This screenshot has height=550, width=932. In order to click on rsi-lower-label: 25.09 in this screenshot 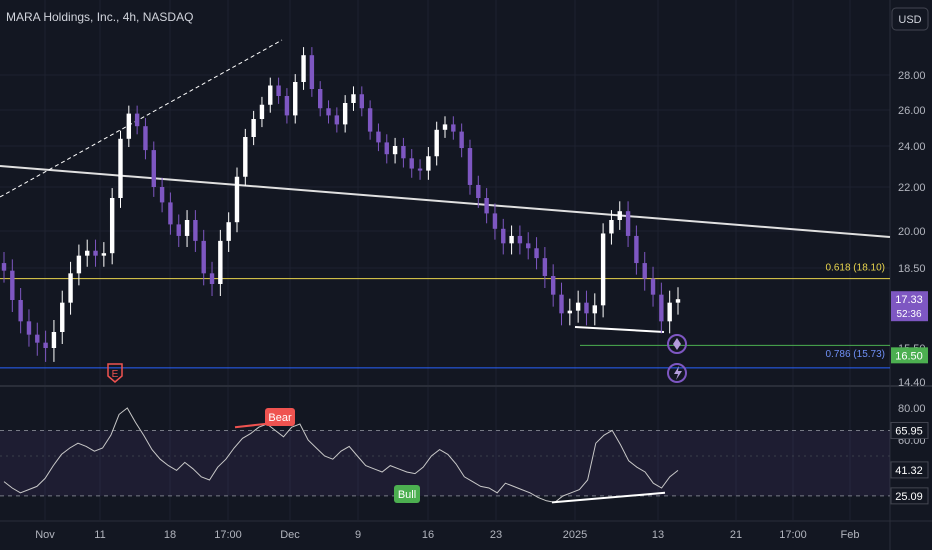, I will do `click(909, 497)`.